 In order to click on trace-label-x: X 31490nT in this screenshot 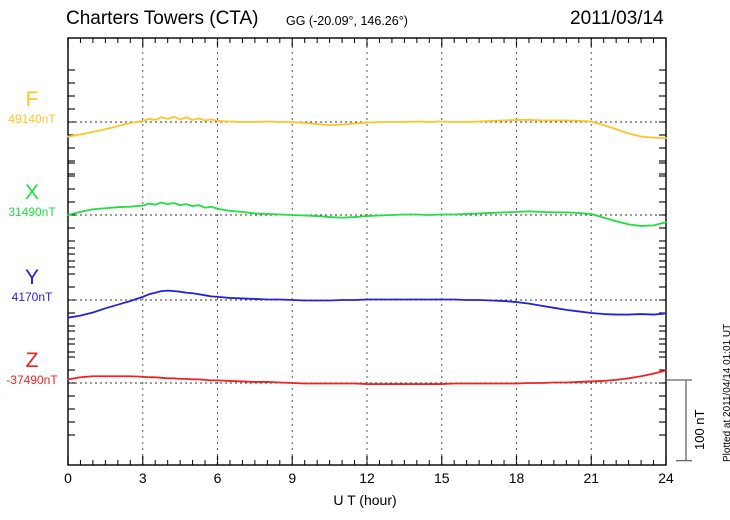, I will do `click(32, 200)`.